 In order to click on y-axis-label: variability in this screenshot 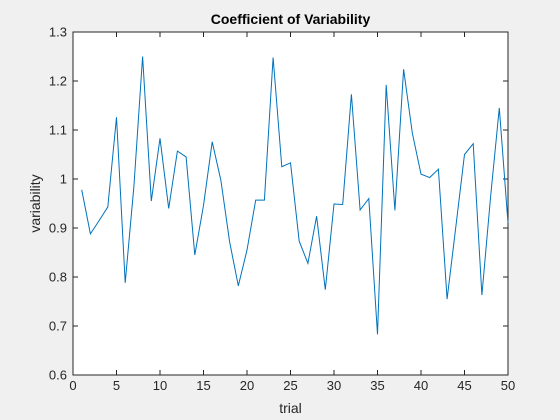, I will do `click(35, 203)`.